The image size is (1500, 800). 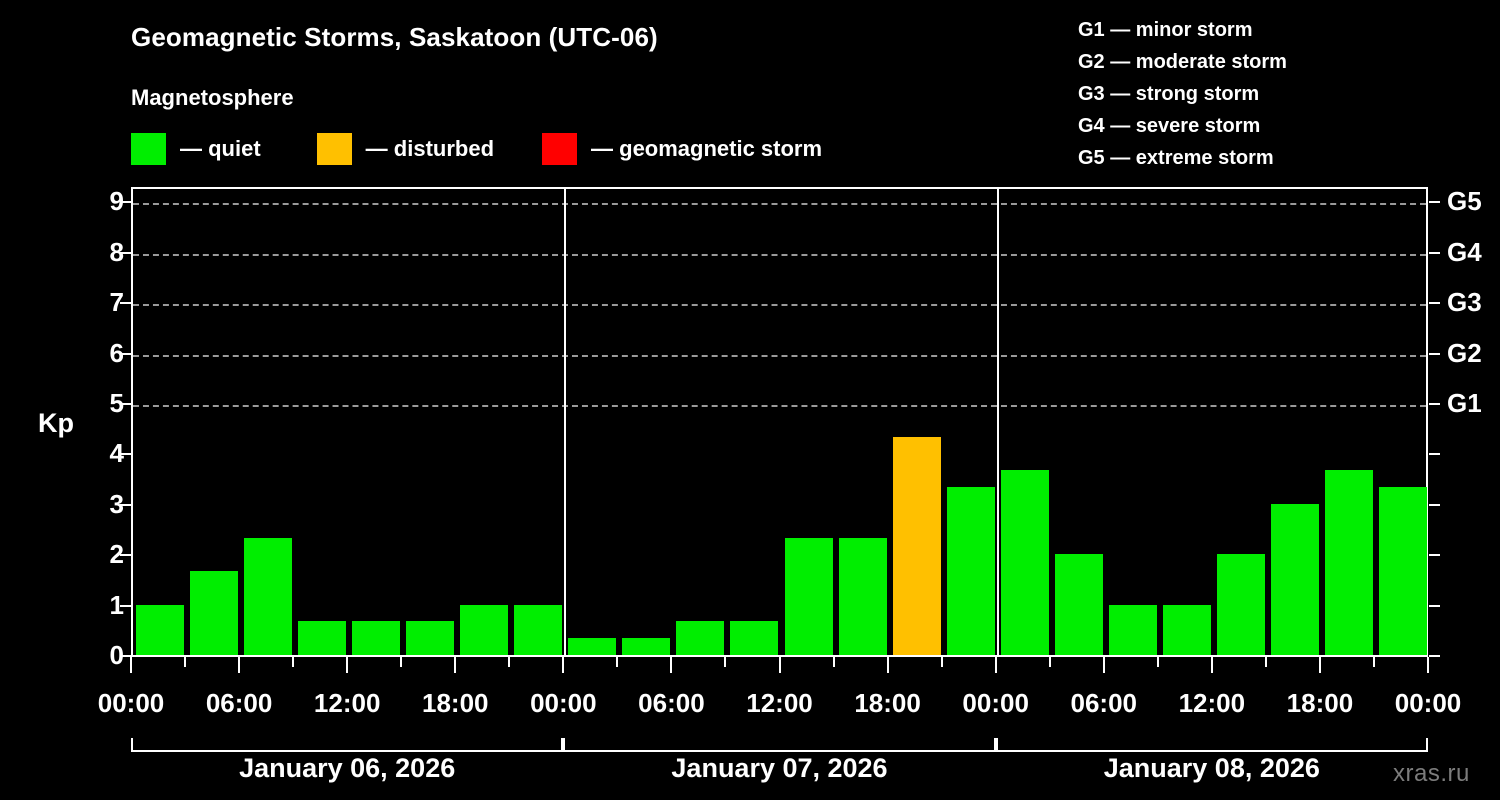 What do you see at coordinates (707, 148) in the screenshot?
I see `legend-label: — geomagnetic storm` at bounding box center [707, 148].